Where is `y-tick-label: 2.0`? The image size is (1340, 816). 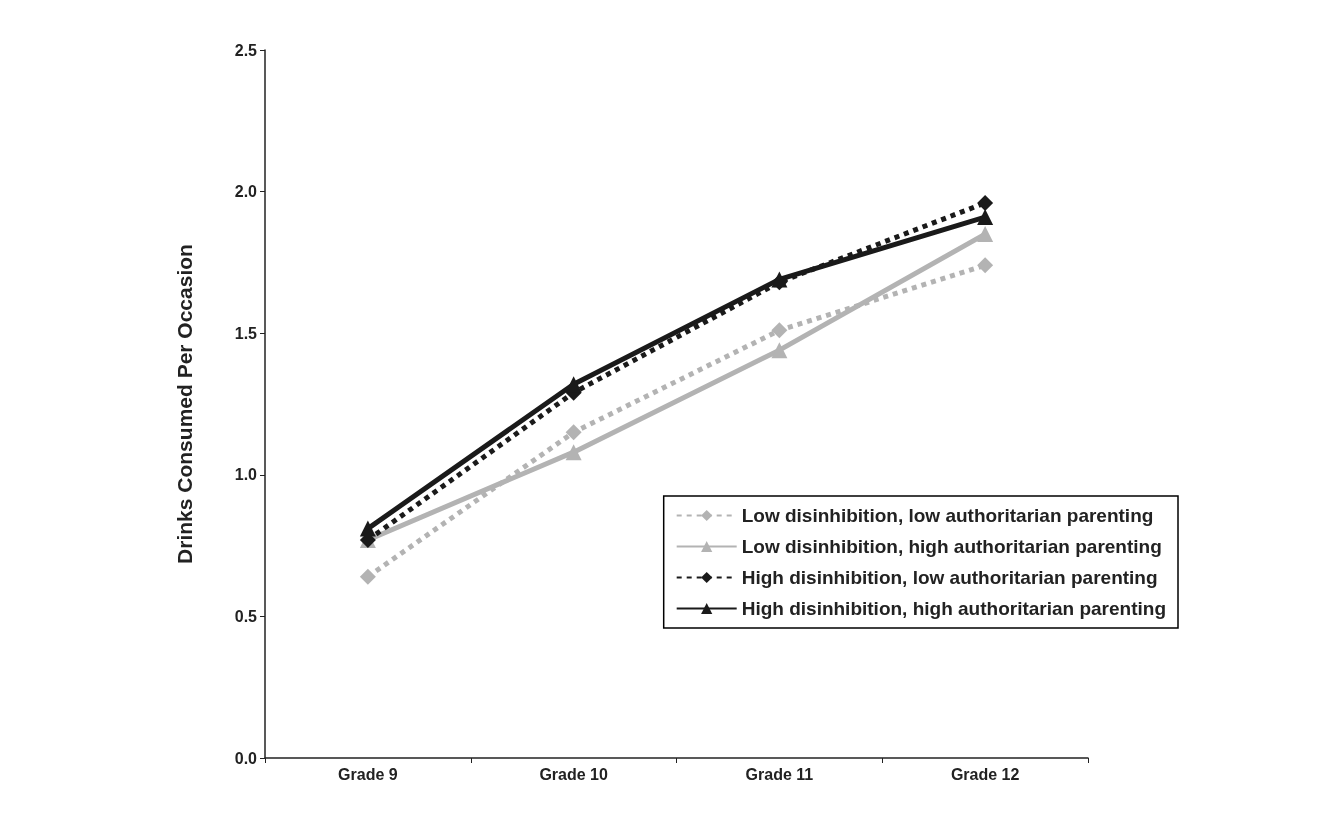
y-tick-label: 2.0 is located at coordinates (246, 192).